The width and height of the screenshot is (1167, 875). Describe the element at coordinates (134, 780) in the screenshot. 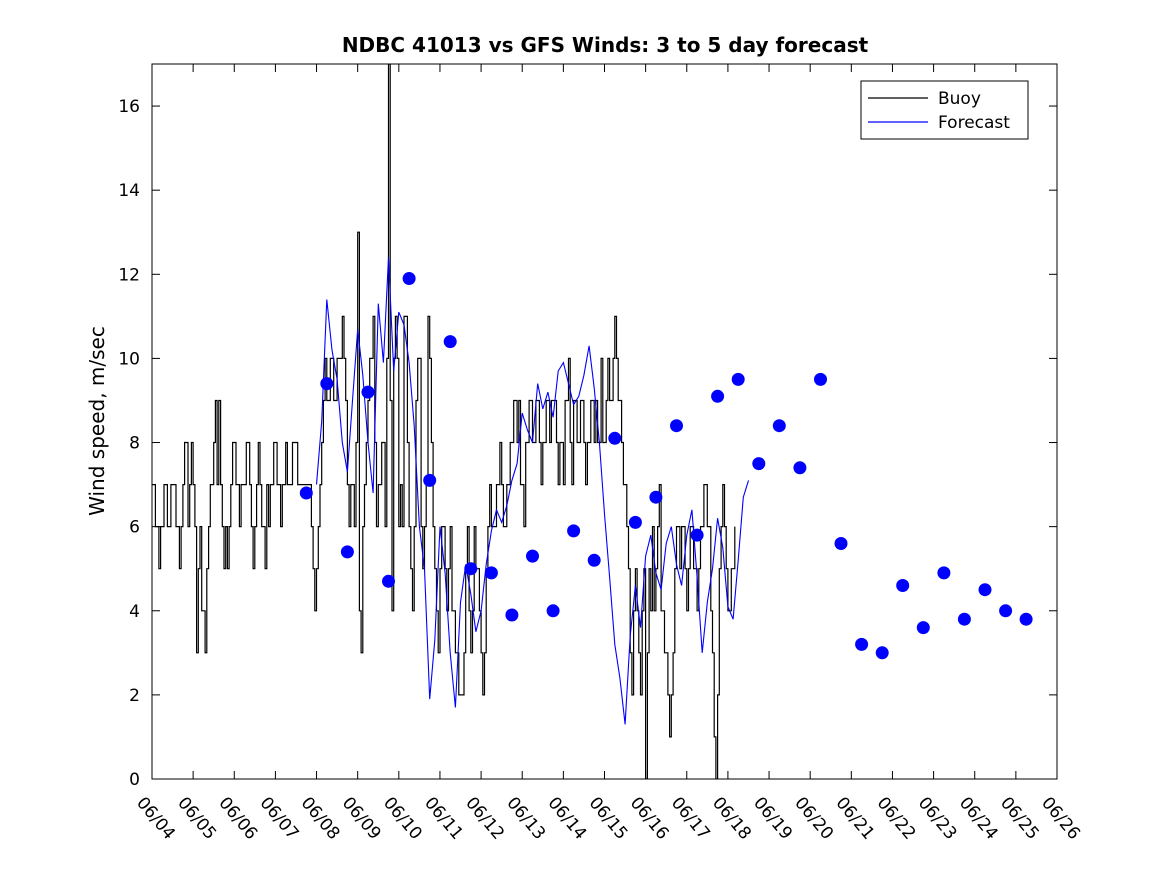

I see `y-tick-label: 0` at that location.